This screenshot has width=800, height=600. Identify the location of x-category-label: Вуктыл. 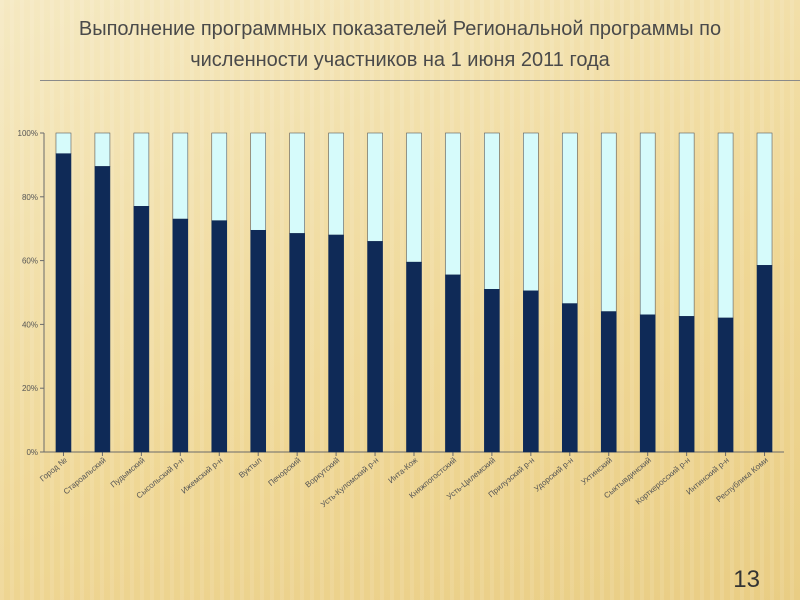
(250, 467).